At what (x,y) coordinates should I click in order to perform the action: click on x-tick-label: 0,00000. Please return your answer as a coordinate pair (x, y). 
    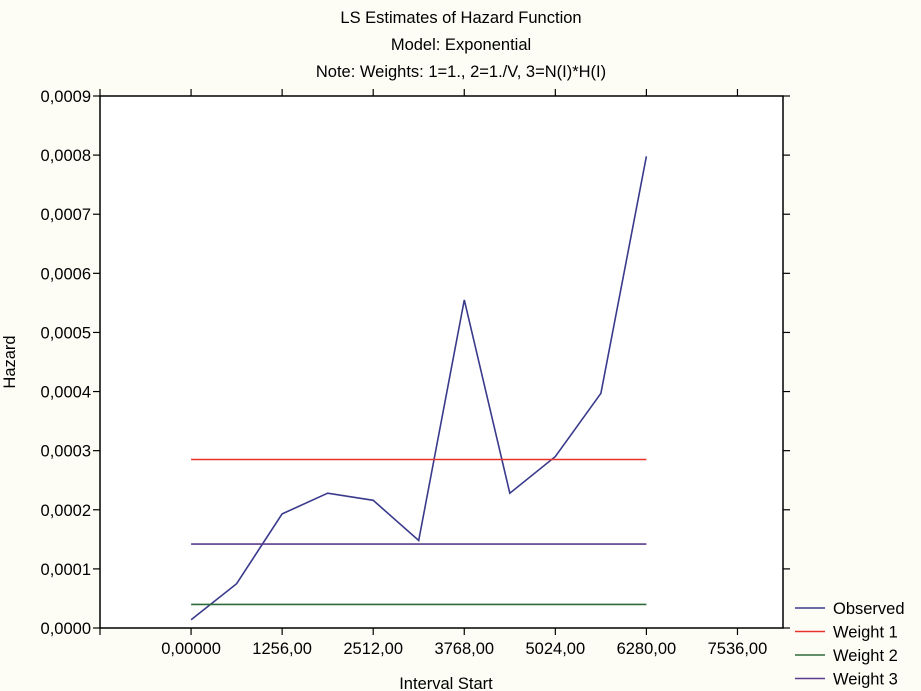
    Looking at the image, I should click on (191, 649).